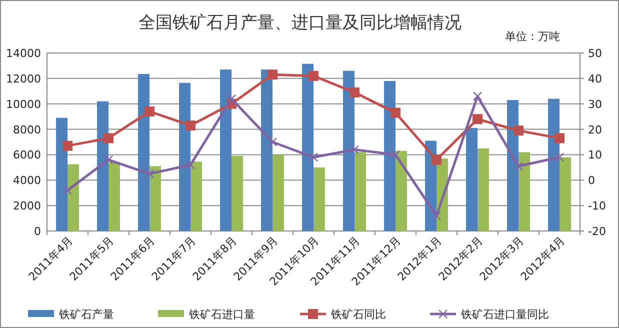 Image resolution: width=619 pixels, height=328 pixels. Describe the element at coordinates (23, 79) in the screenshot. I see `y-tick-label: 12000` at that location.